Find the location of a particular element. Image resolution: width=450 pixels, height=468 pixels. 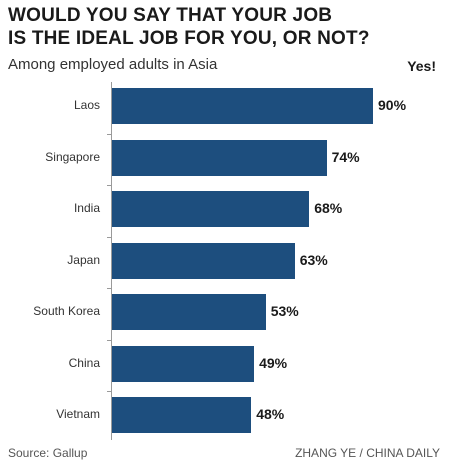

category-label: South Korea is located at coordinates (66, 311).